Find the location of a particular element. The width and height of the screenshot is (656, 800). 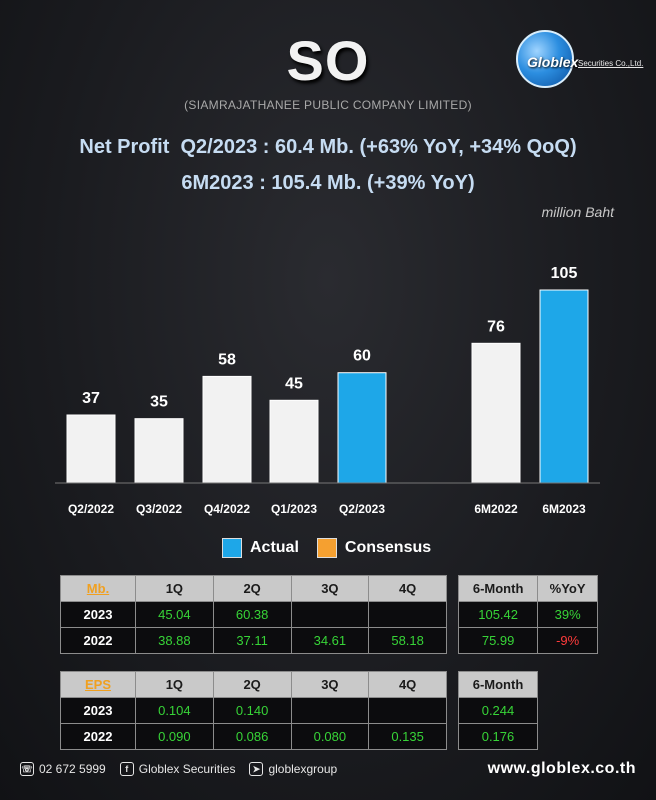

table-header-yoy: %YoY is located at coordinates (567, 588).